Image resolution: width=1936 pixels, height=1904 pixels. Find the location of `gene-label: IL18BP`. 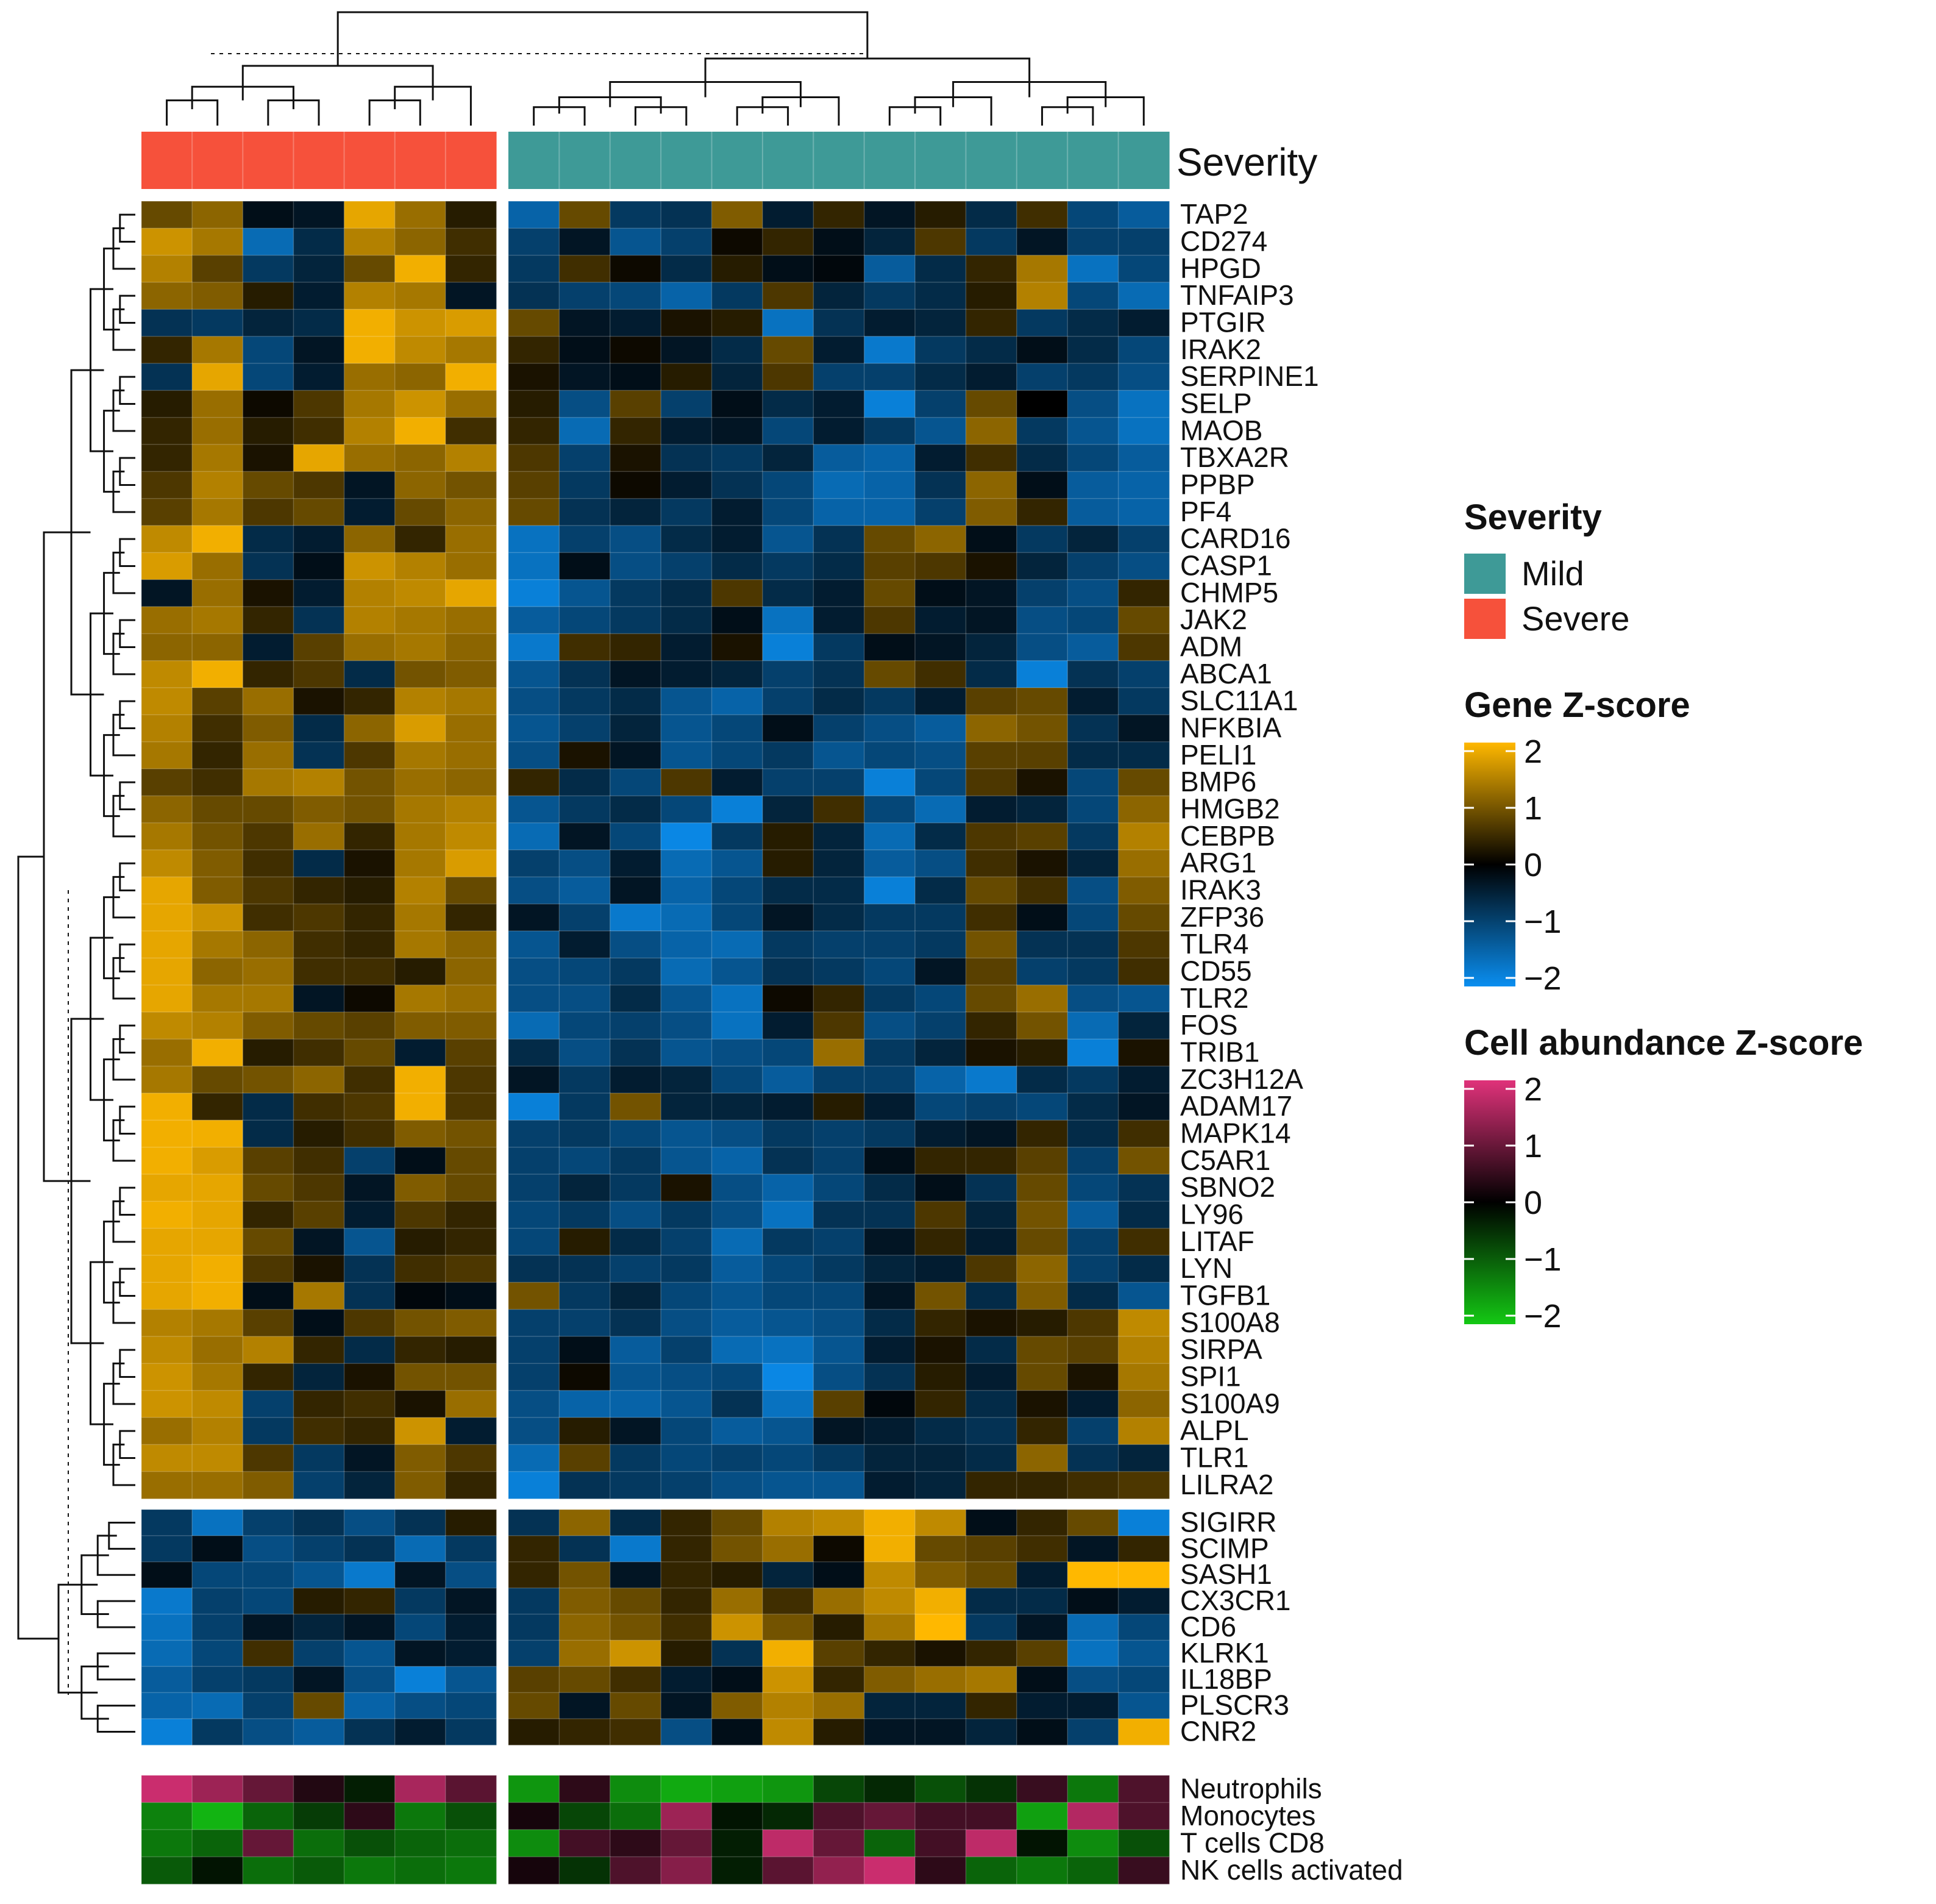

gene-label: IL18BP is located at coordinates (1226, 1679).